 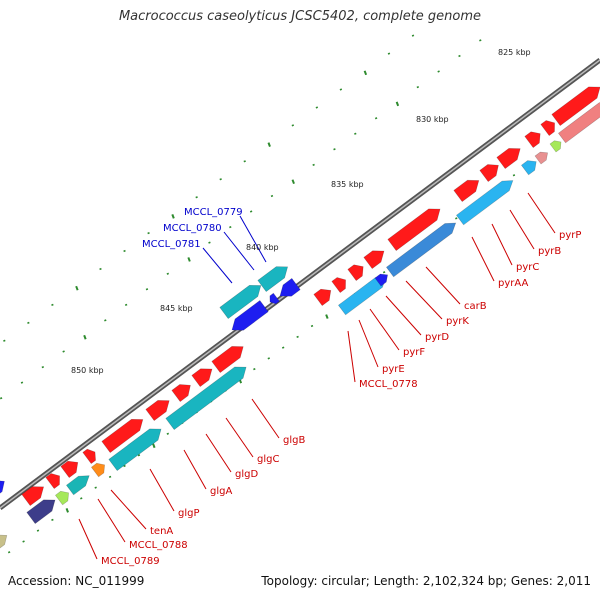 What do you see at coordinates (213, 212) in the screenshot?
I see `gene-label: MCCL_0779` at bounding box center [213, 212].